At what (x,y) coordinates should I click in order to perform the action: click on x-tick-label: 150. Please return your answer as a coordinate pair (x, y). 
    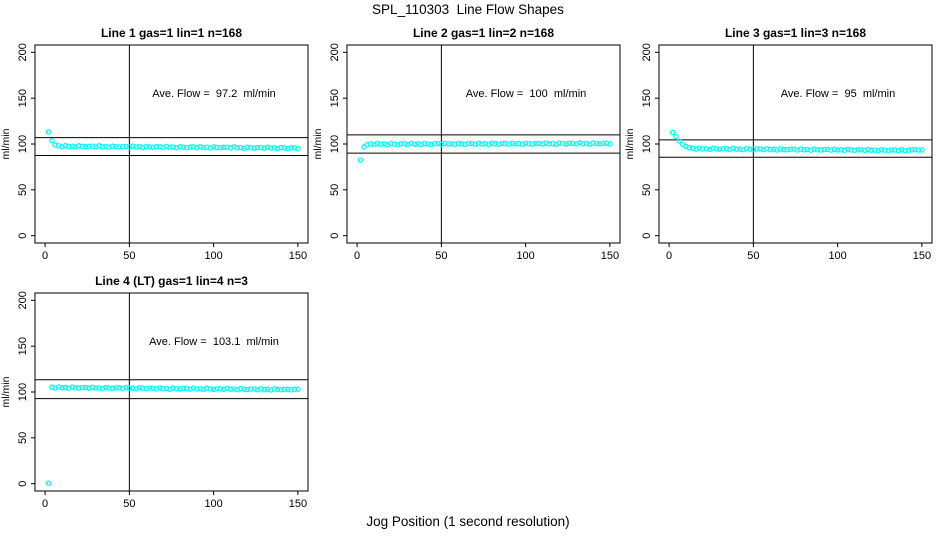
    Looking at the image, I should click on (298, 256).